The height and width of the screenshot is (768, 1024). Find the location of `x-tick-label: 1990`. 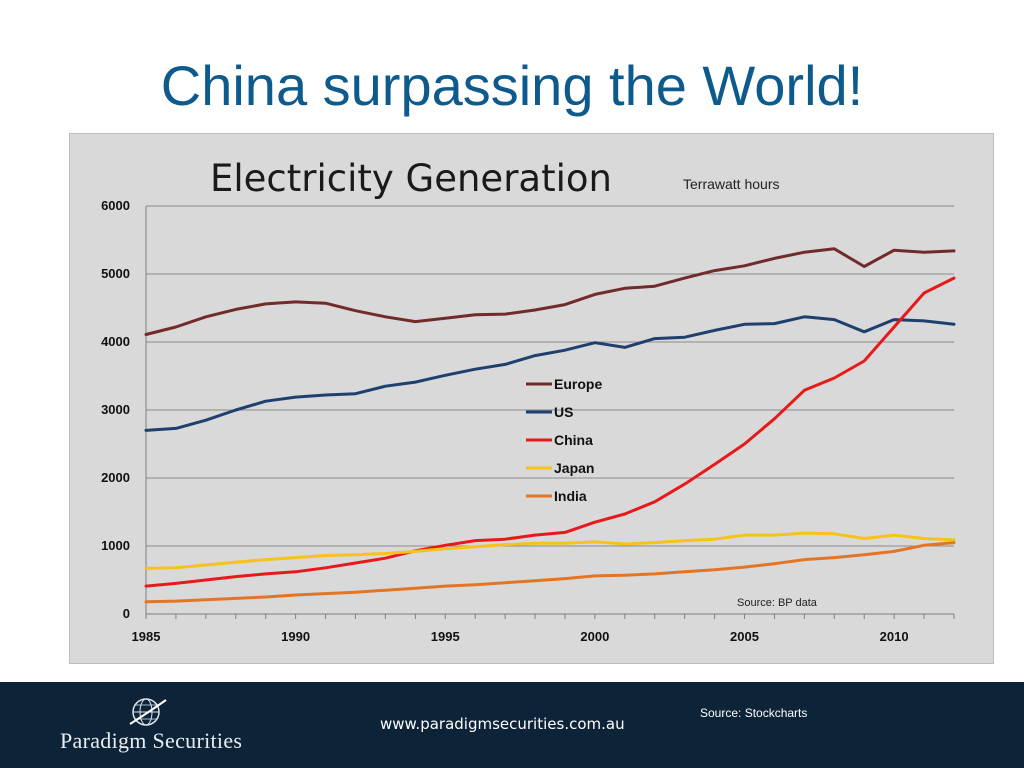

x-tick-label: 1990 is located at coordinates (295, 636).